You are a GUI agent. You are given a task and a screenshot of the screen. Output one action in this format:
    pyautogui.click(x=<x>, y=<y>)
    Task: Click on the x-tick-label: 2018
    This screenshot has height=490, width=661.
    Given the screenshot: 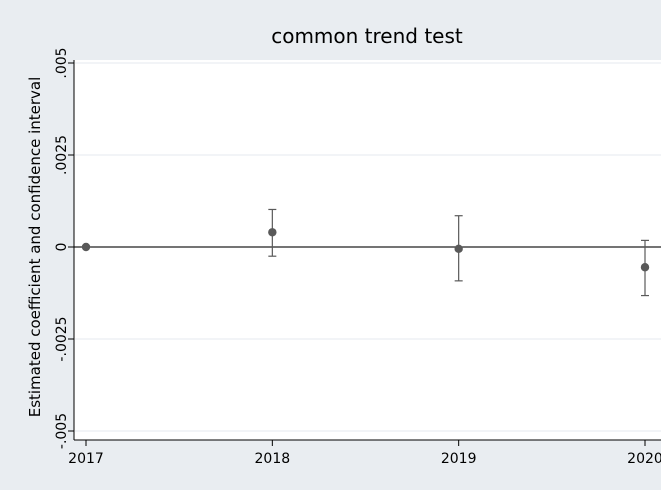 What is the action you would take?
    pyautogui.click(x=273, y=459)
    